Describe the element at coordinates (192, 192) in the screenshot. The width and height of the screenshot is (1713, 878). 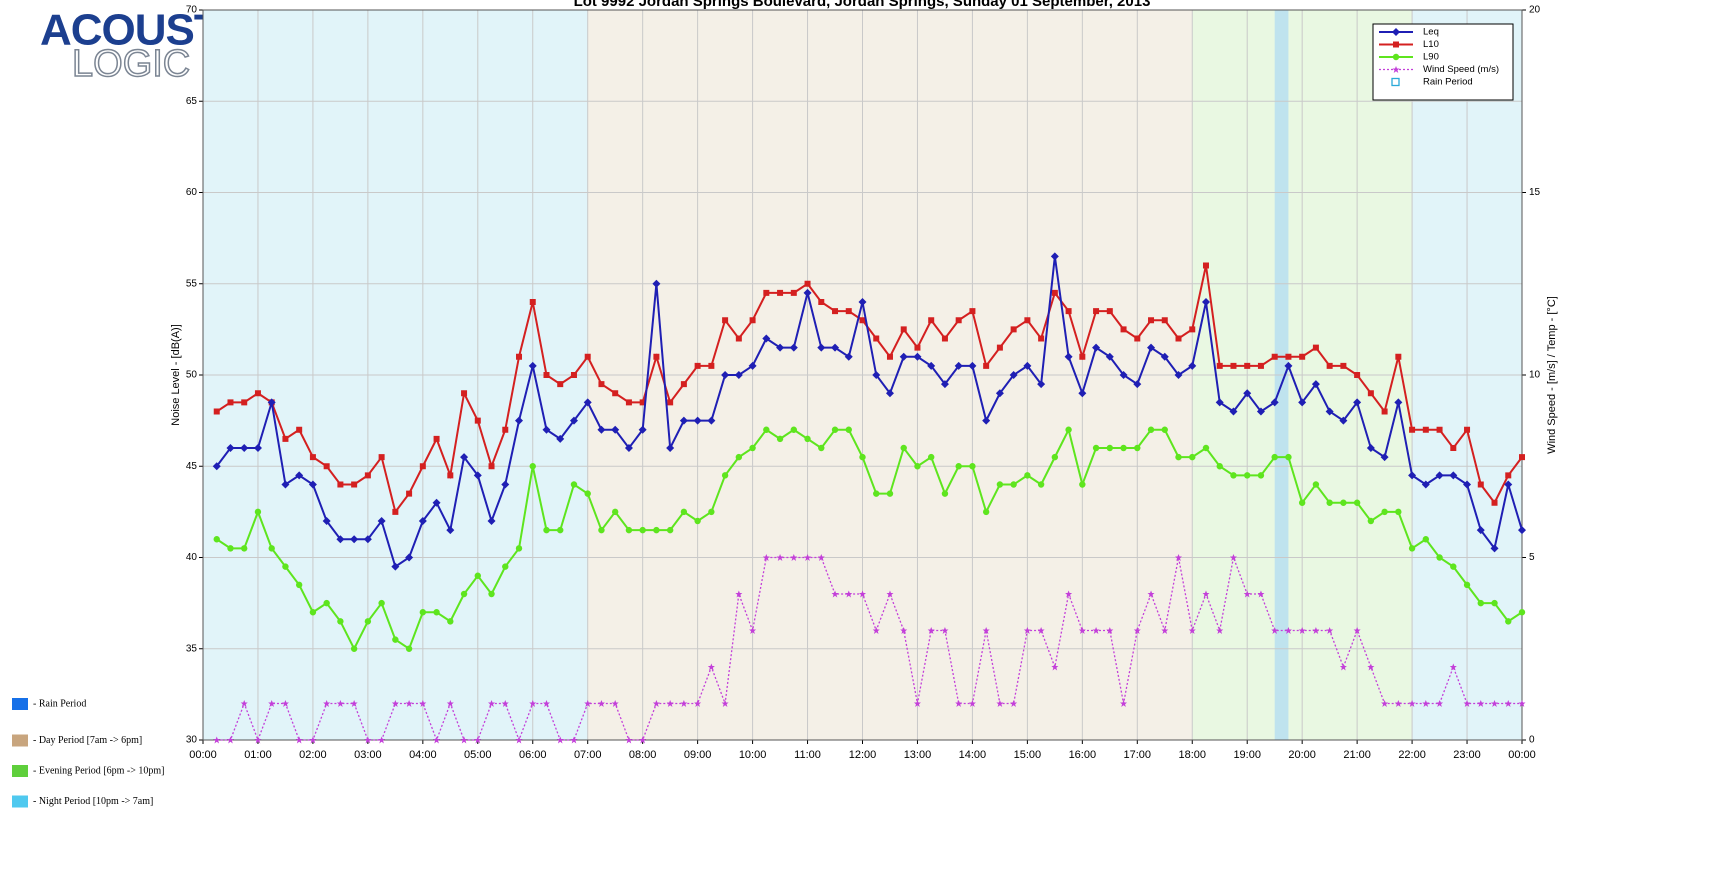
I see `y-tick-label: 60` at that location.